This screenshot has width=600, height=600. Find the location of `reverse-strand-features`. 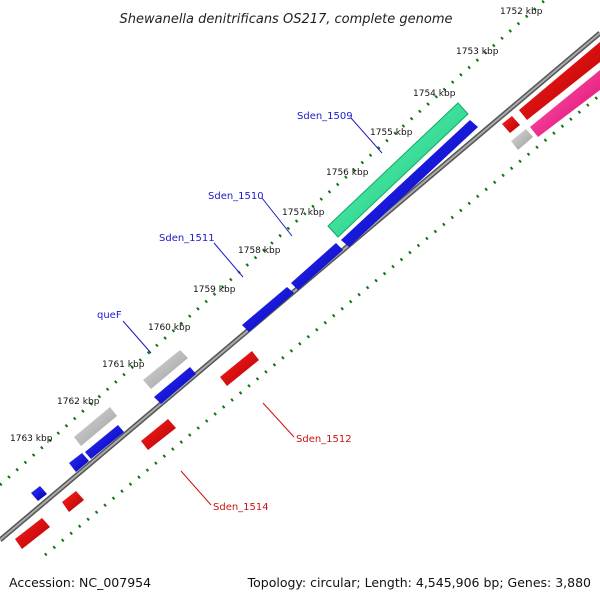

reverse-strand-features is located at coordinates (137, 450).